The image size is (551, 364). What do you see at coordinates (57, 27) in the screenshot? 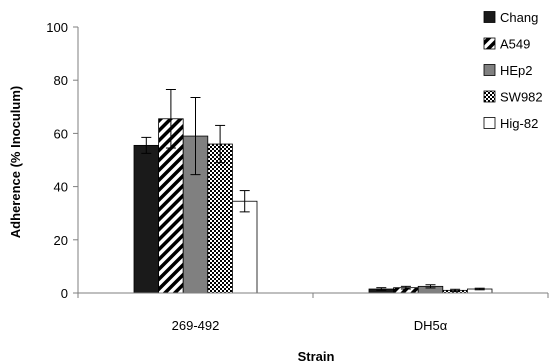
I see `y-tick-label: 100` at bounding box center [57, 27].